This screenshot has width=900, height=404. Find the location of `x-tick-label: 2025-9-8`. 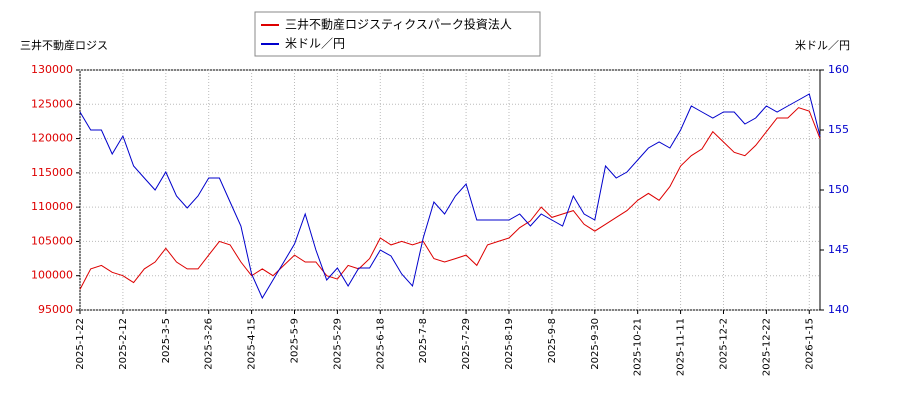

x-tick-label: 2025-9-8 is located at coordinates (552, 340).